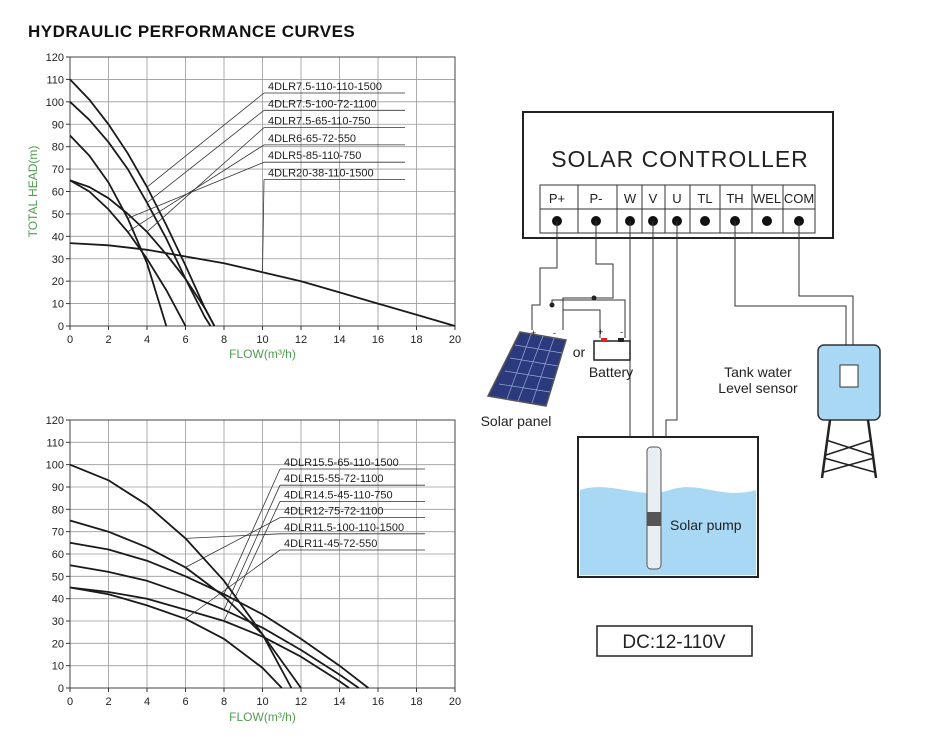 Image resolution: width=946 pixels, height=756 pixels. Describe the element at coordinates (455, 702) in the screenshot. I see `x-tick-label: 20` at that location.